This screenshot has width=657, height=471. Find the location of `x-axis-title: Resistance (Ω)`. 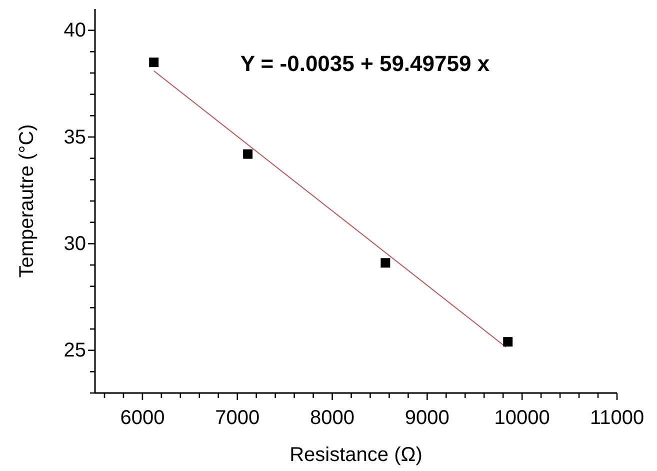

x-axis-title: Resistance (Ω) is located at coordinates (356, 455).